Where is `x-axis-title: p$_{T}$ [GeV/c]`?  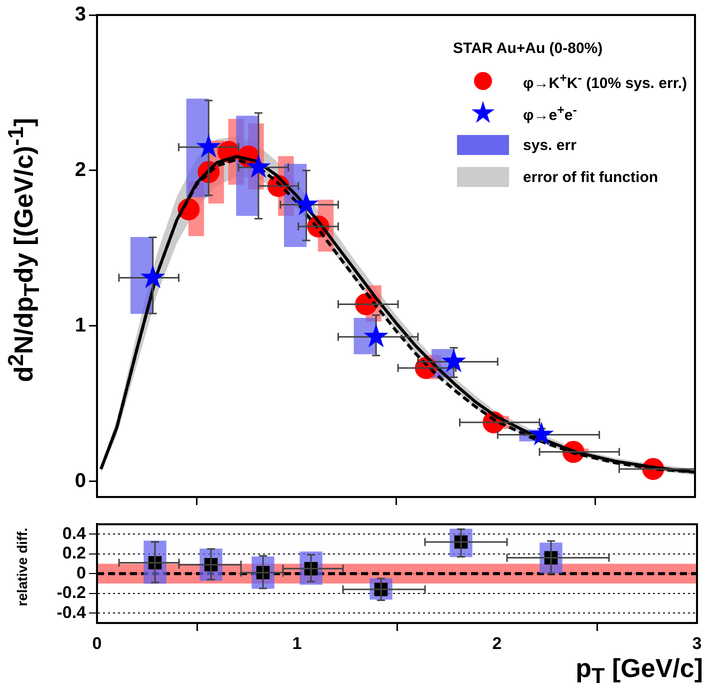 x-axis-title: p$_{T}$ [GeV/c] is located at coordinates (639, 671).